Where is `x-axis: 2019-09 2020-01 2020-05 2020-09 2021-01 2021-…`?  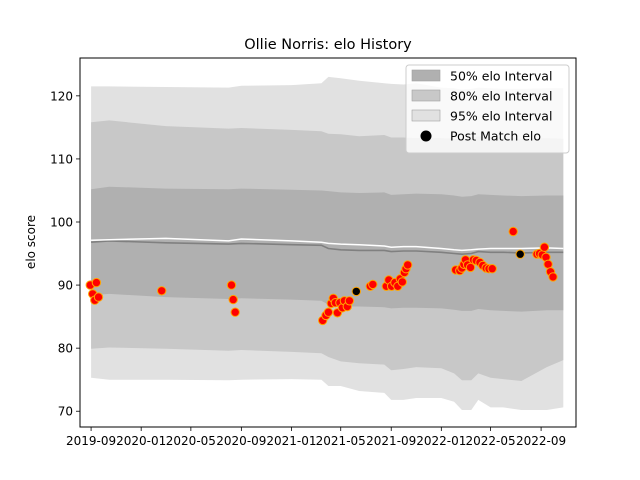
x-axis: 2019-09 2020-01 2020-05 2020-09 2021-01 2021-… is located at coordinates (316, 437).